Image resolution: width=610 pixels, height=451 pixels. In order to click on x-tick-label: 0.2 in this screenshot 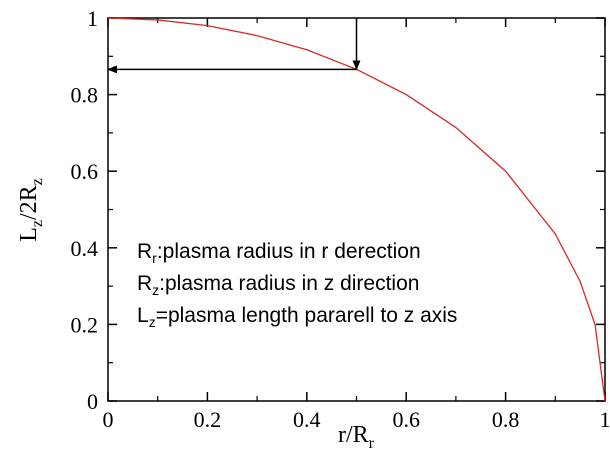, I will do `click(208, 419)`.